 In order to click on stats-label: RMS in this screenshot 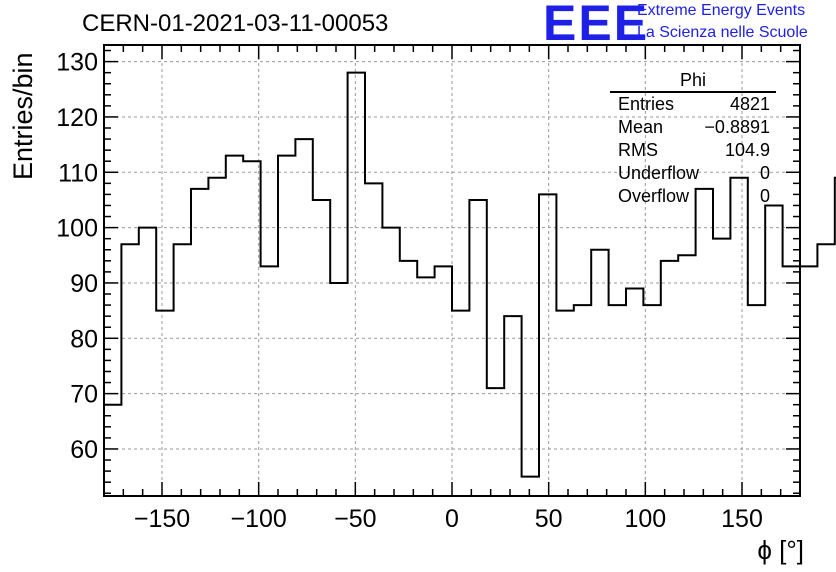, I will do `click(638, 150)`.